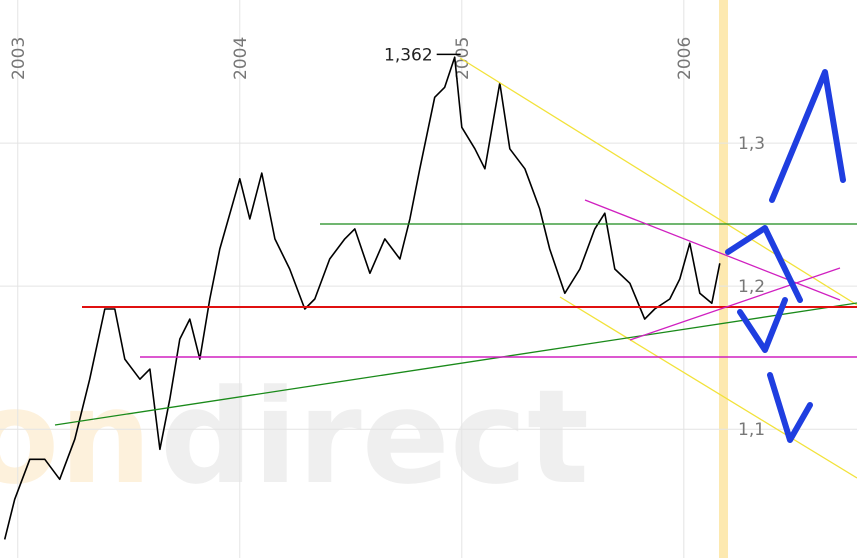 This screenshot has height=558, width=857. Describe the element at coordinates (751, 287) in the screenshot. I see `y-tick-label: 1,2` at that location.